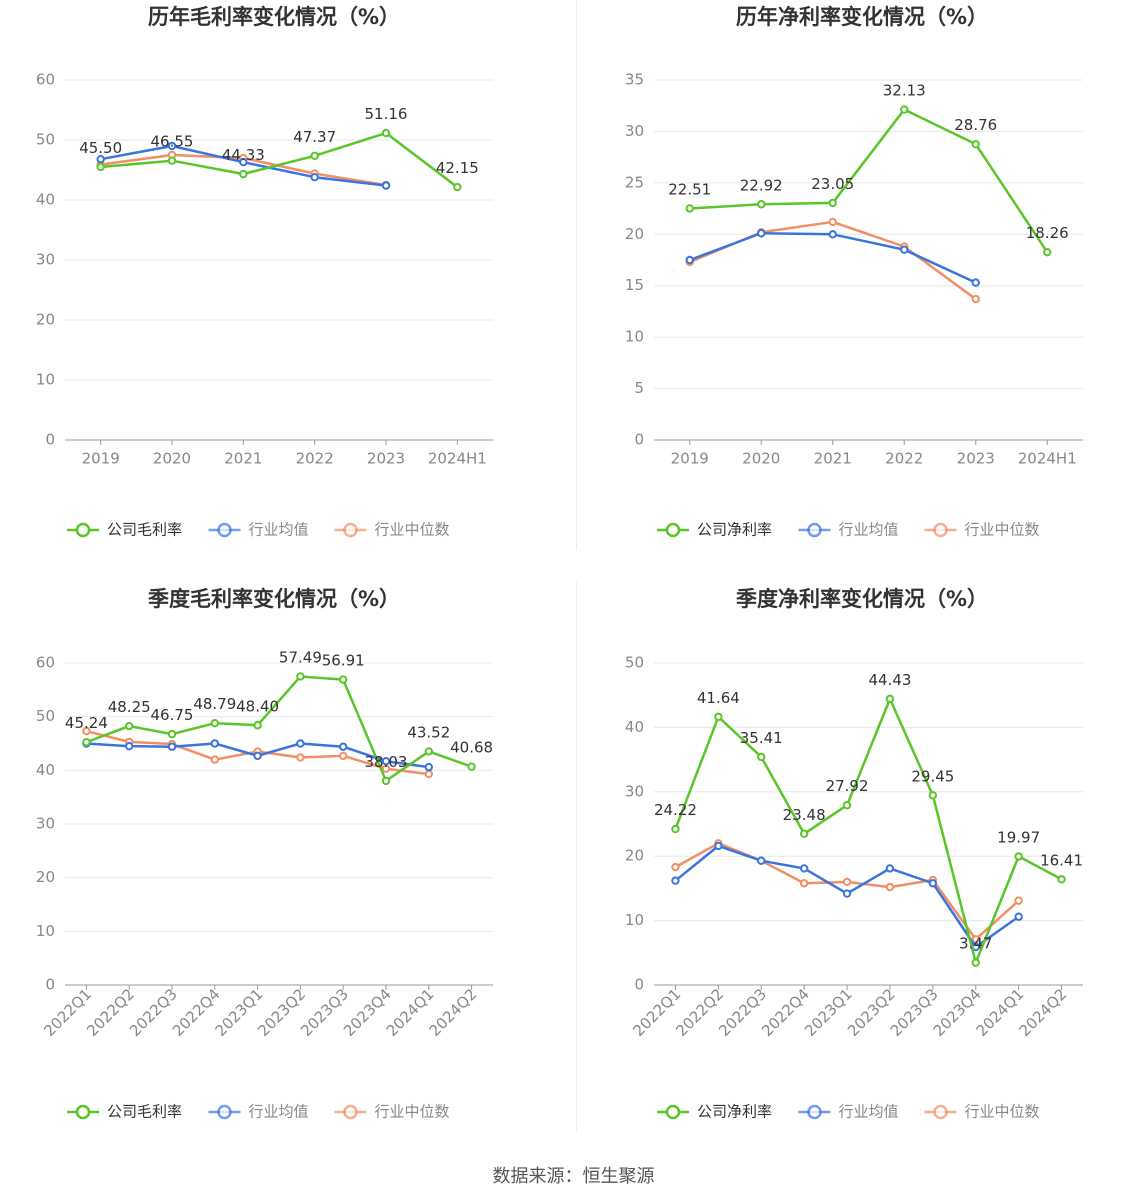 This screenshot has width=1147, height=1202. I want to click on legend-item-company: 公司净利率, so click(714, 530).